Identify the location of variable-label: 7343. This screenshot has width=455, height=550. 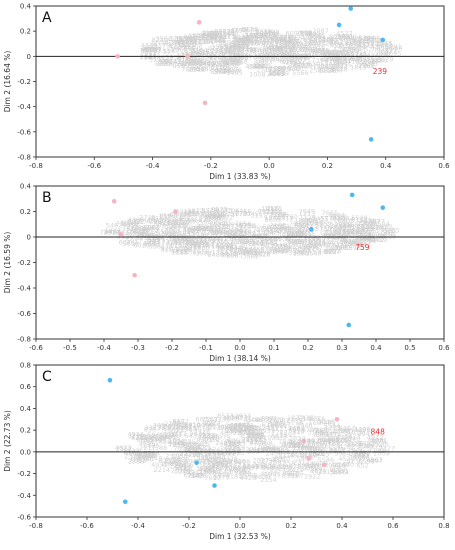
(344, 246).